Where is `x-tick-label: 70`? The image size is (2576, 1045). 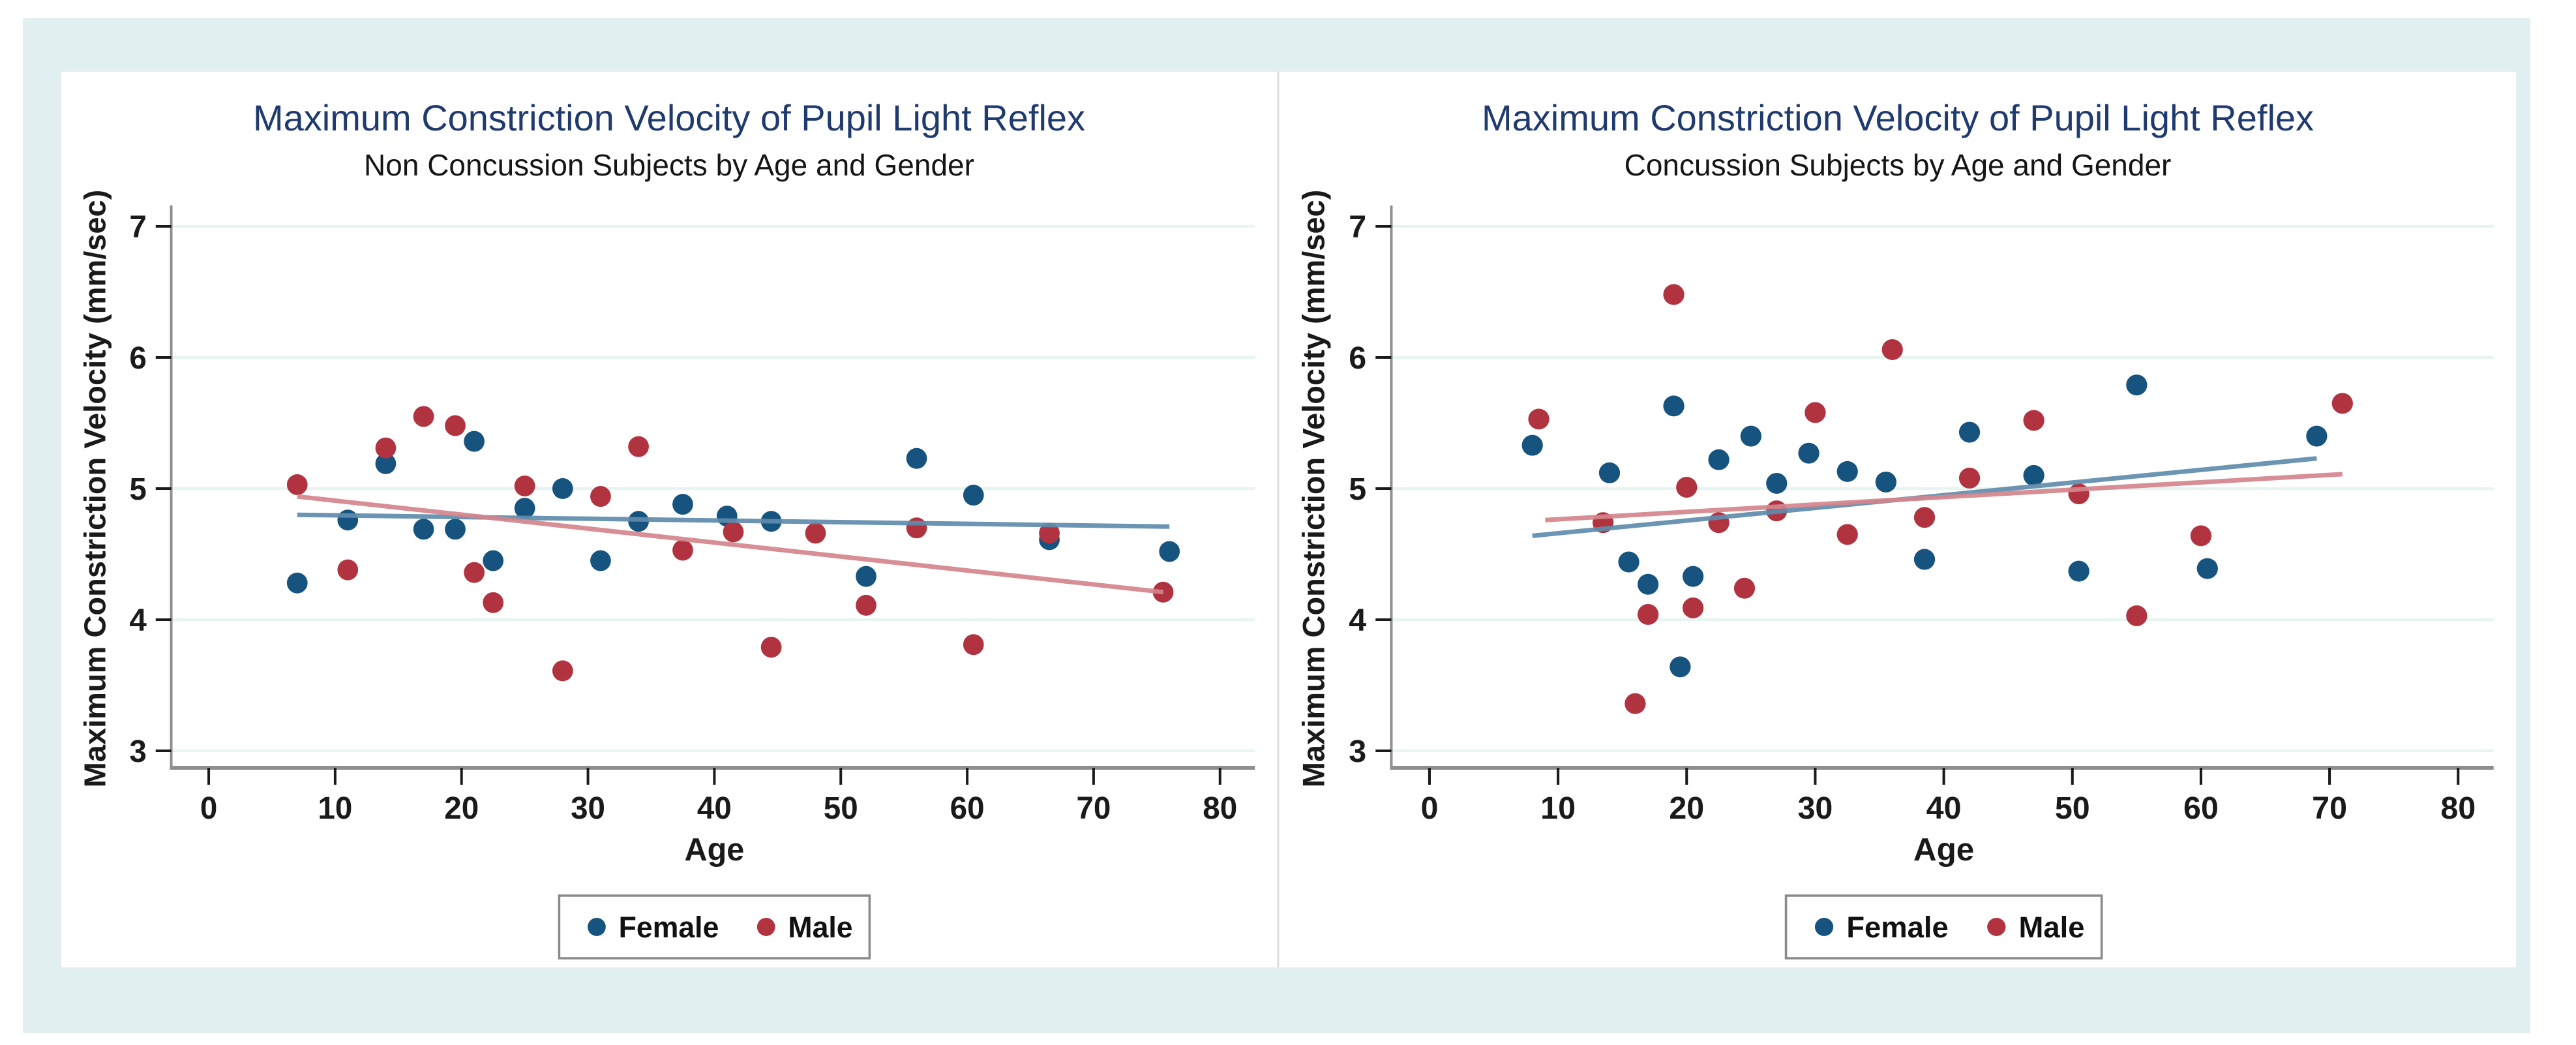 x-tick-label: 70 is located at coordinates (2329, 808).